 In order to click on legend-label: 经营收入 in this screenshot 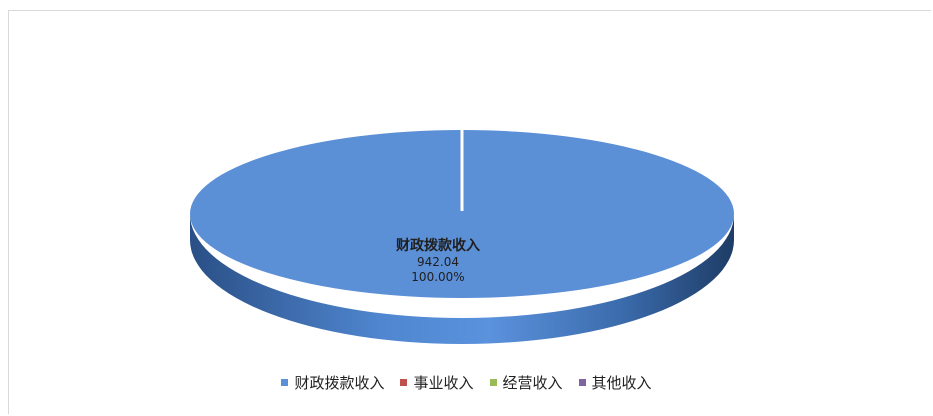, I will do `click(532, 383)`.